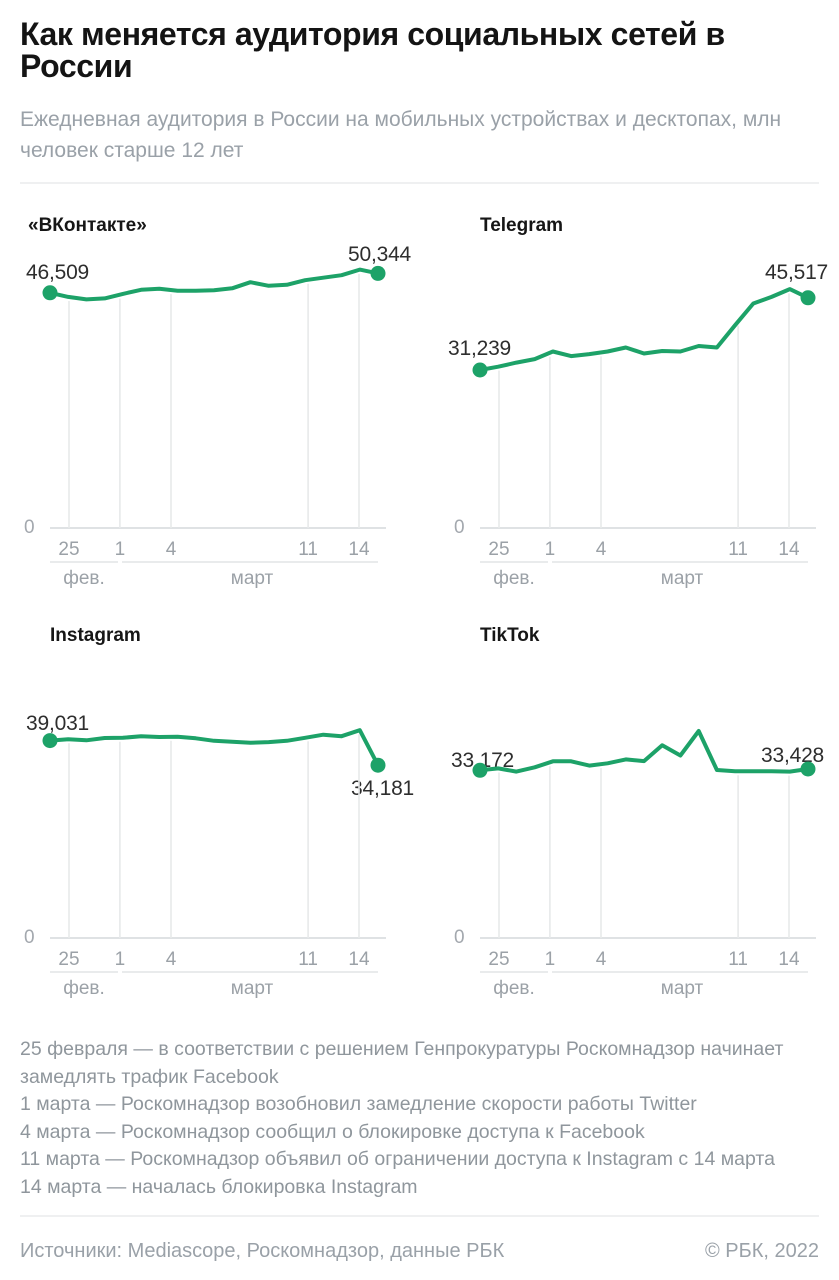  I want to click on end-value-label: 33,428, so click(793, 755).